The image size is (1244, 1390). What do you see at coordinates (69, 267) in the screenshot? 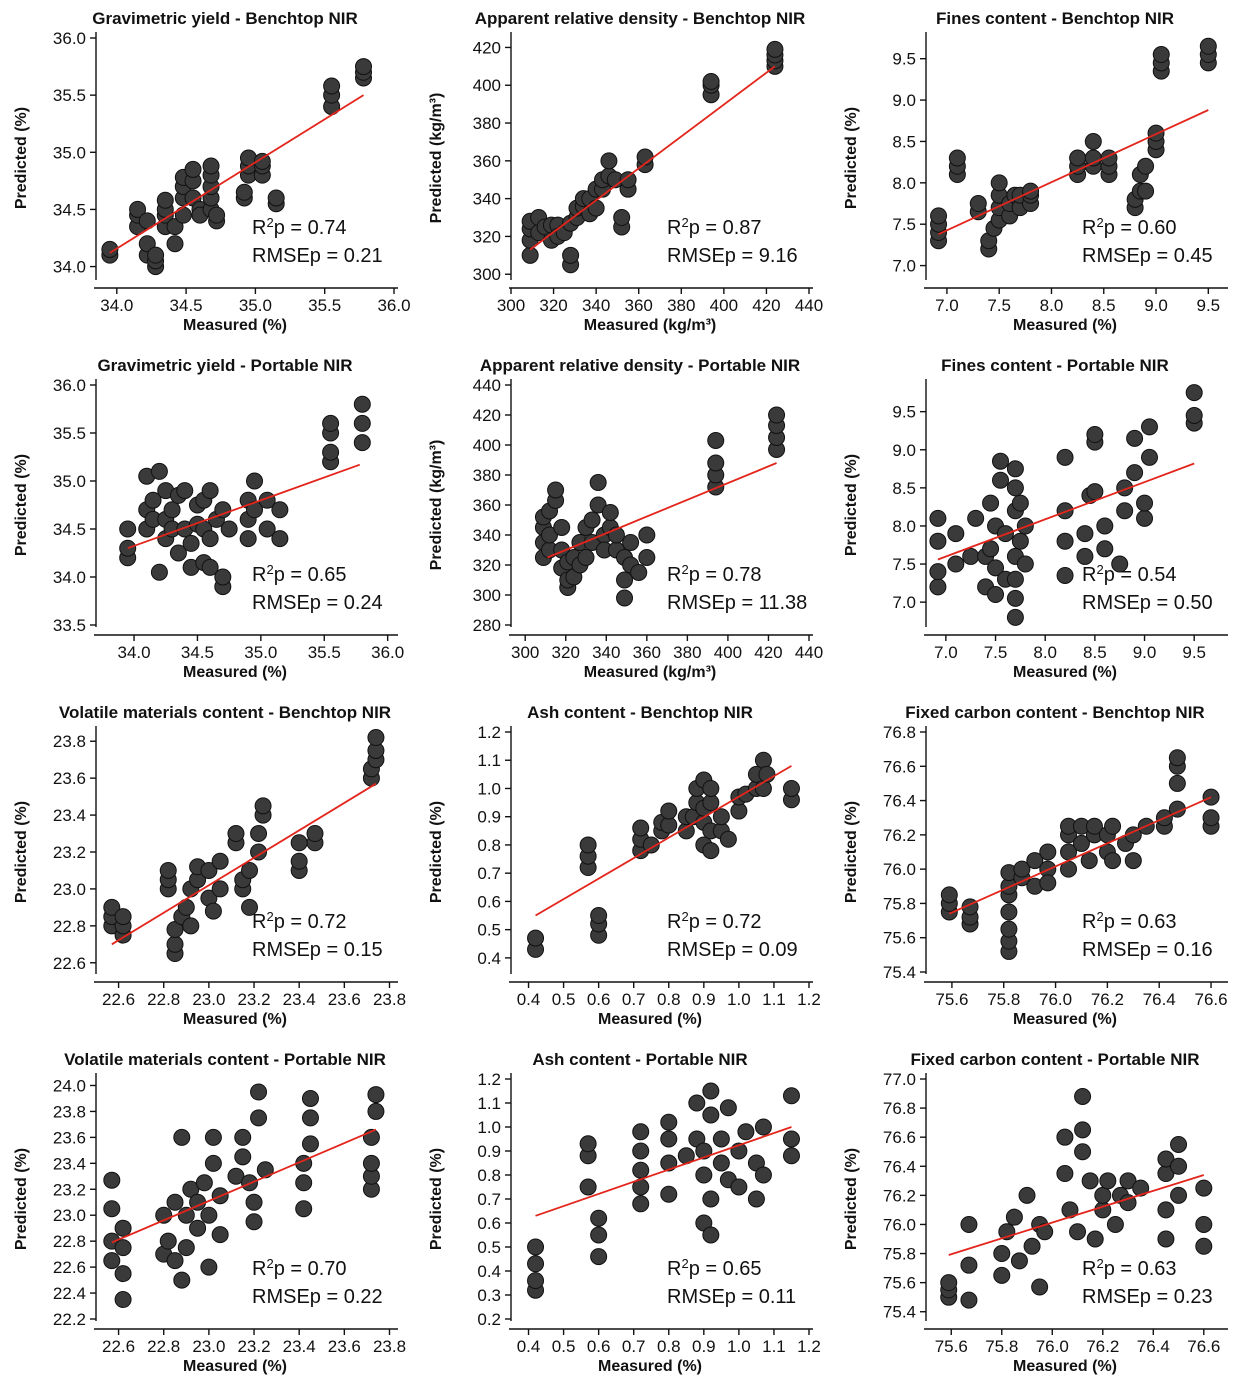
I see `y-tick-label: 34.0` at bounding box center [69, 267].